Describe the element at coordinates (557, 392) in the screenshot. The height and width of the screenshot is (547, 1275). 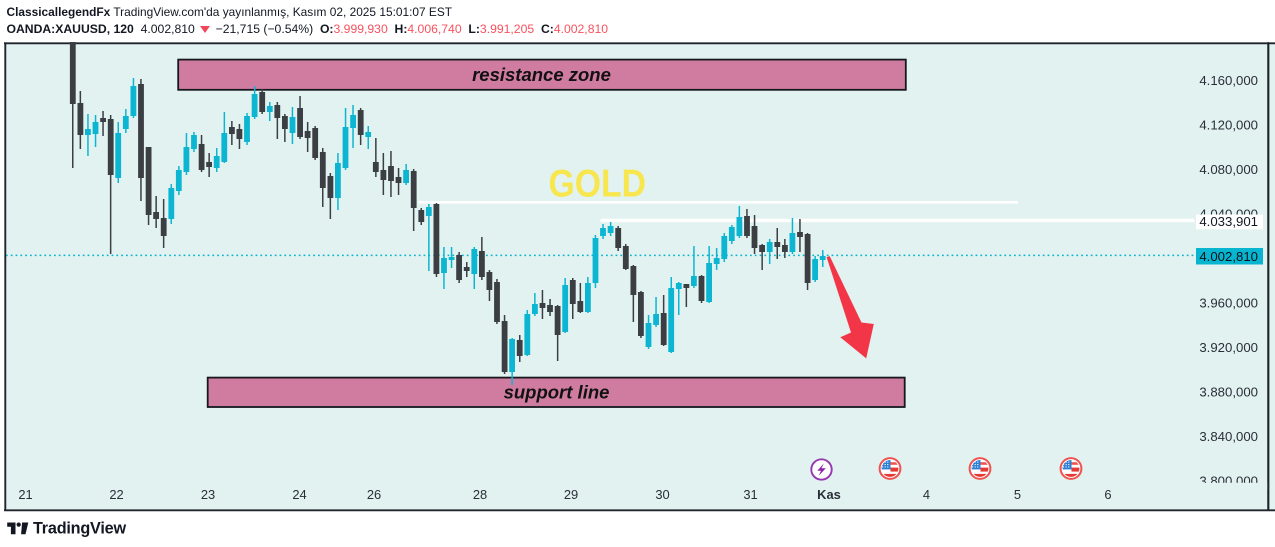
I see `svg-text: support line` at that location.